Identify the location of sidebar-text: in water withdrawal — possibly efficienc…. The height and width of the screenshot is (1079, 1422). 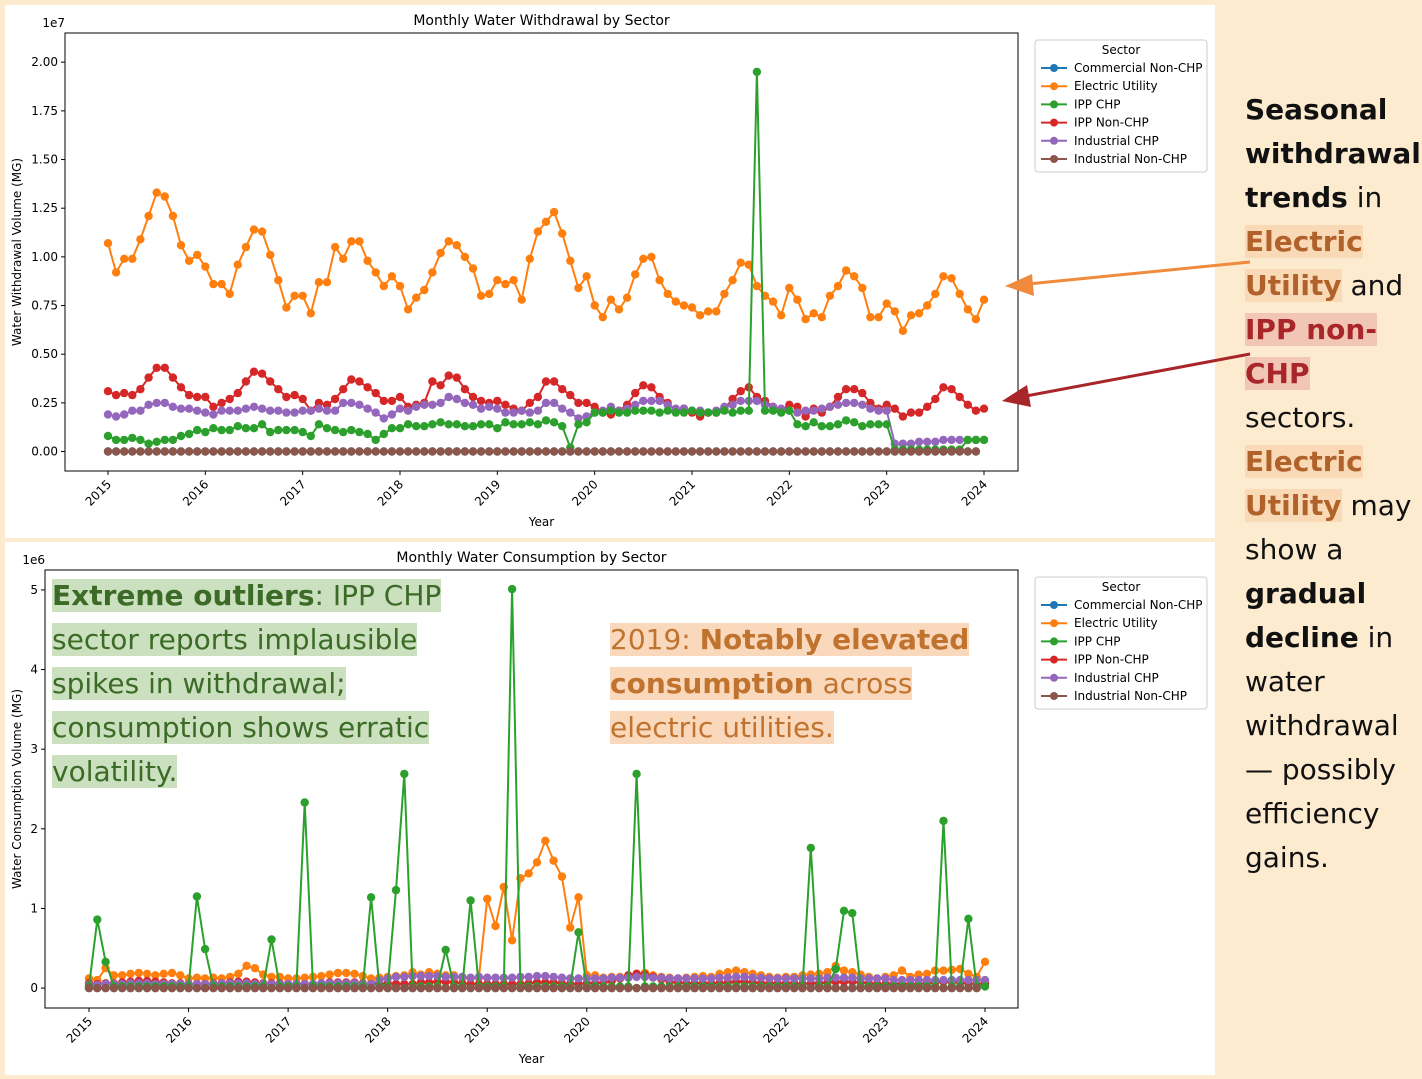
(1322, 747).